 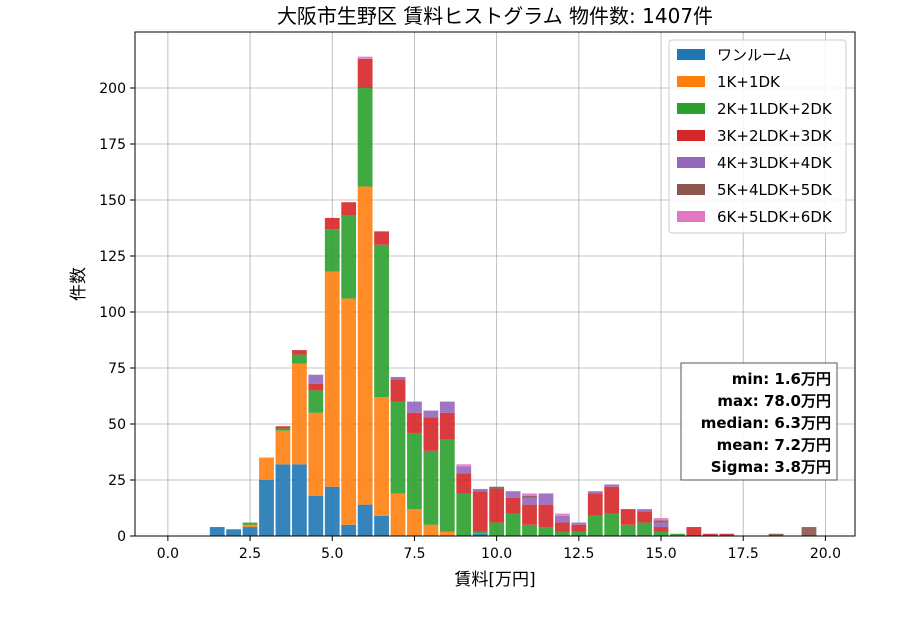 I want to click on stats-line-3: median: 6.3万円, so click(x=766, y=423).